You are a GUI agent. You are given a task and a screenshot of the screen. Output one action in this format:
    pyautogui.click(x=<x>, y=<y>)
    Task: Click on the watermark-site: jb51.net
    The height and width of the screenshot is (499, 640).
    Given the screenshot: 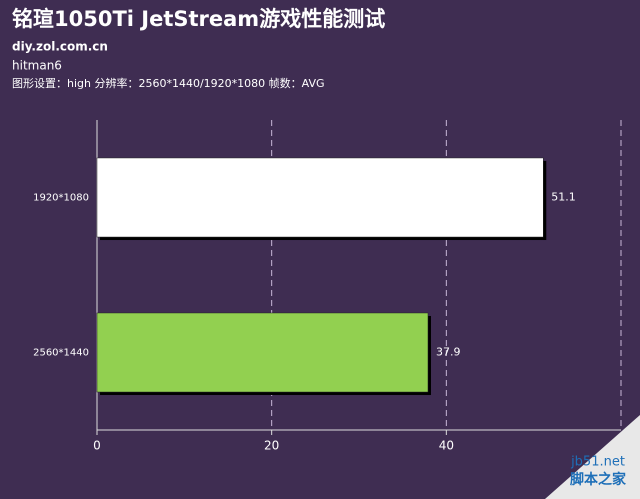 What is the action you would take?
    pyautogui.click(x=597, y=462)
    